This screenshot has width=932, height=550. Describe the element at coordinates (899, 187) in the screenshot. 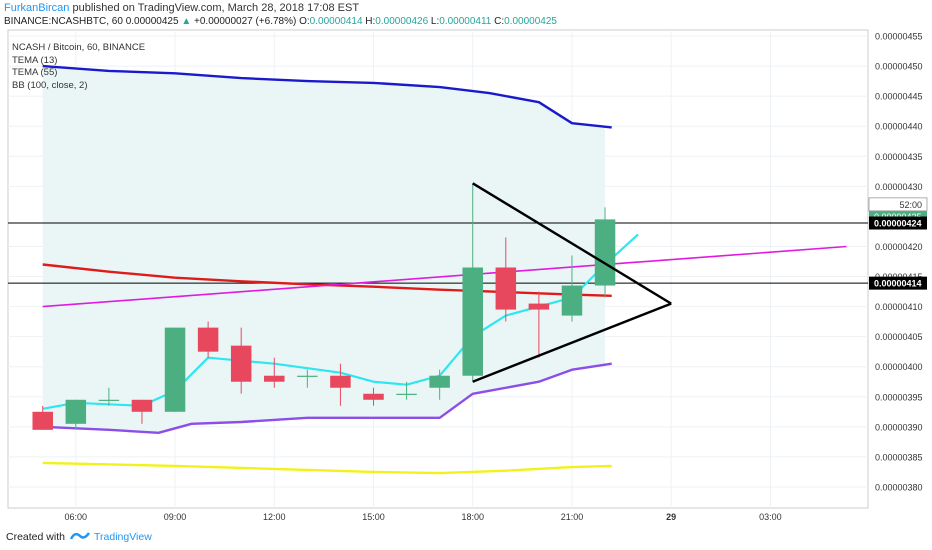

I see `y-tick-label: 0.00000430` at that location.